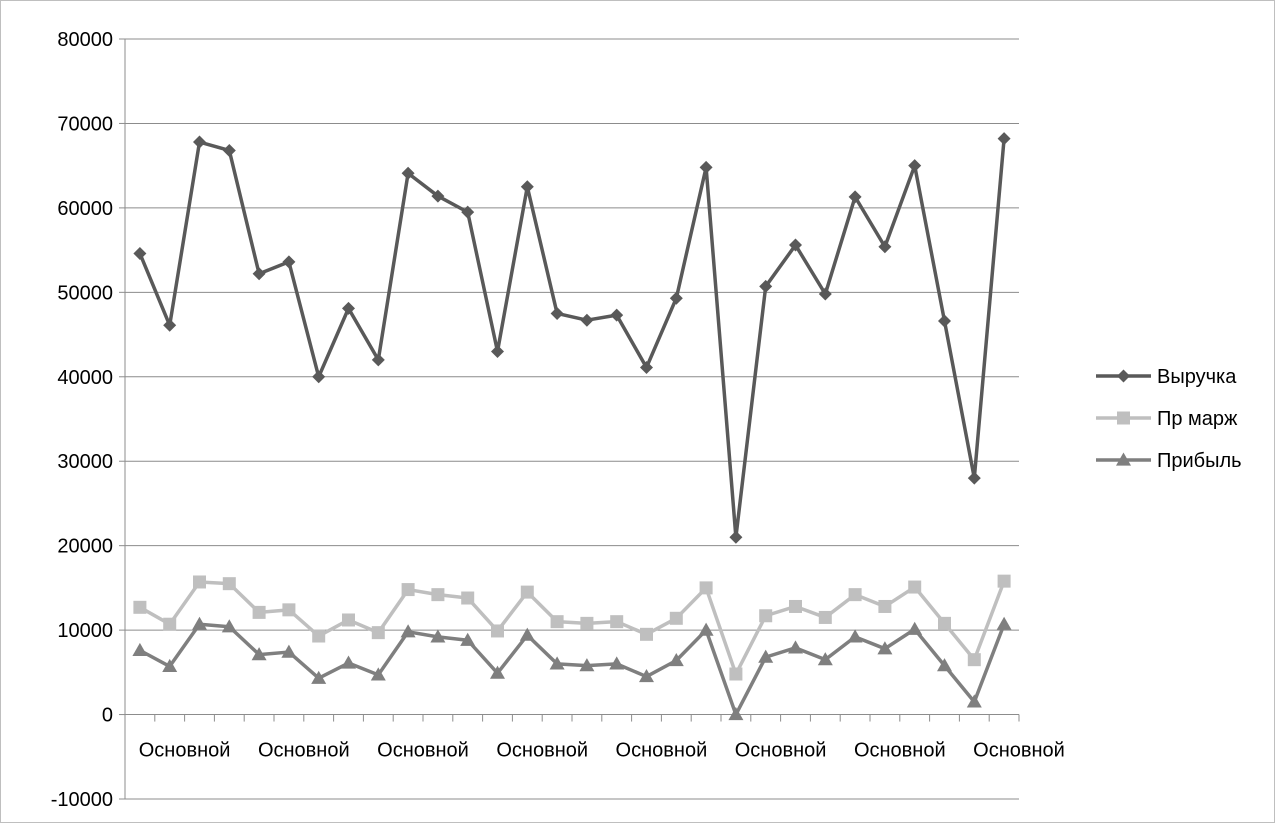 The width and height of the screenshot is (1275, 824). Describe the element at coordinates (85, 462) in the screenshot. I see `y-tick-label: 30000` at that location.